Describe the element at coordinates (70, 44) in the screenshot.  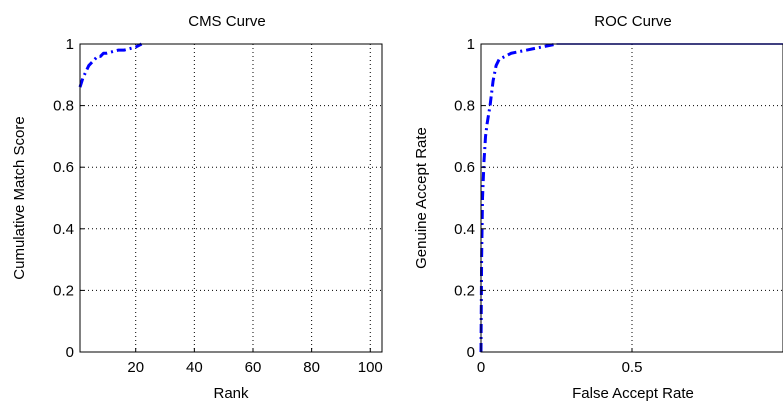
I see `cms-y-tick-label: 1` at that location.